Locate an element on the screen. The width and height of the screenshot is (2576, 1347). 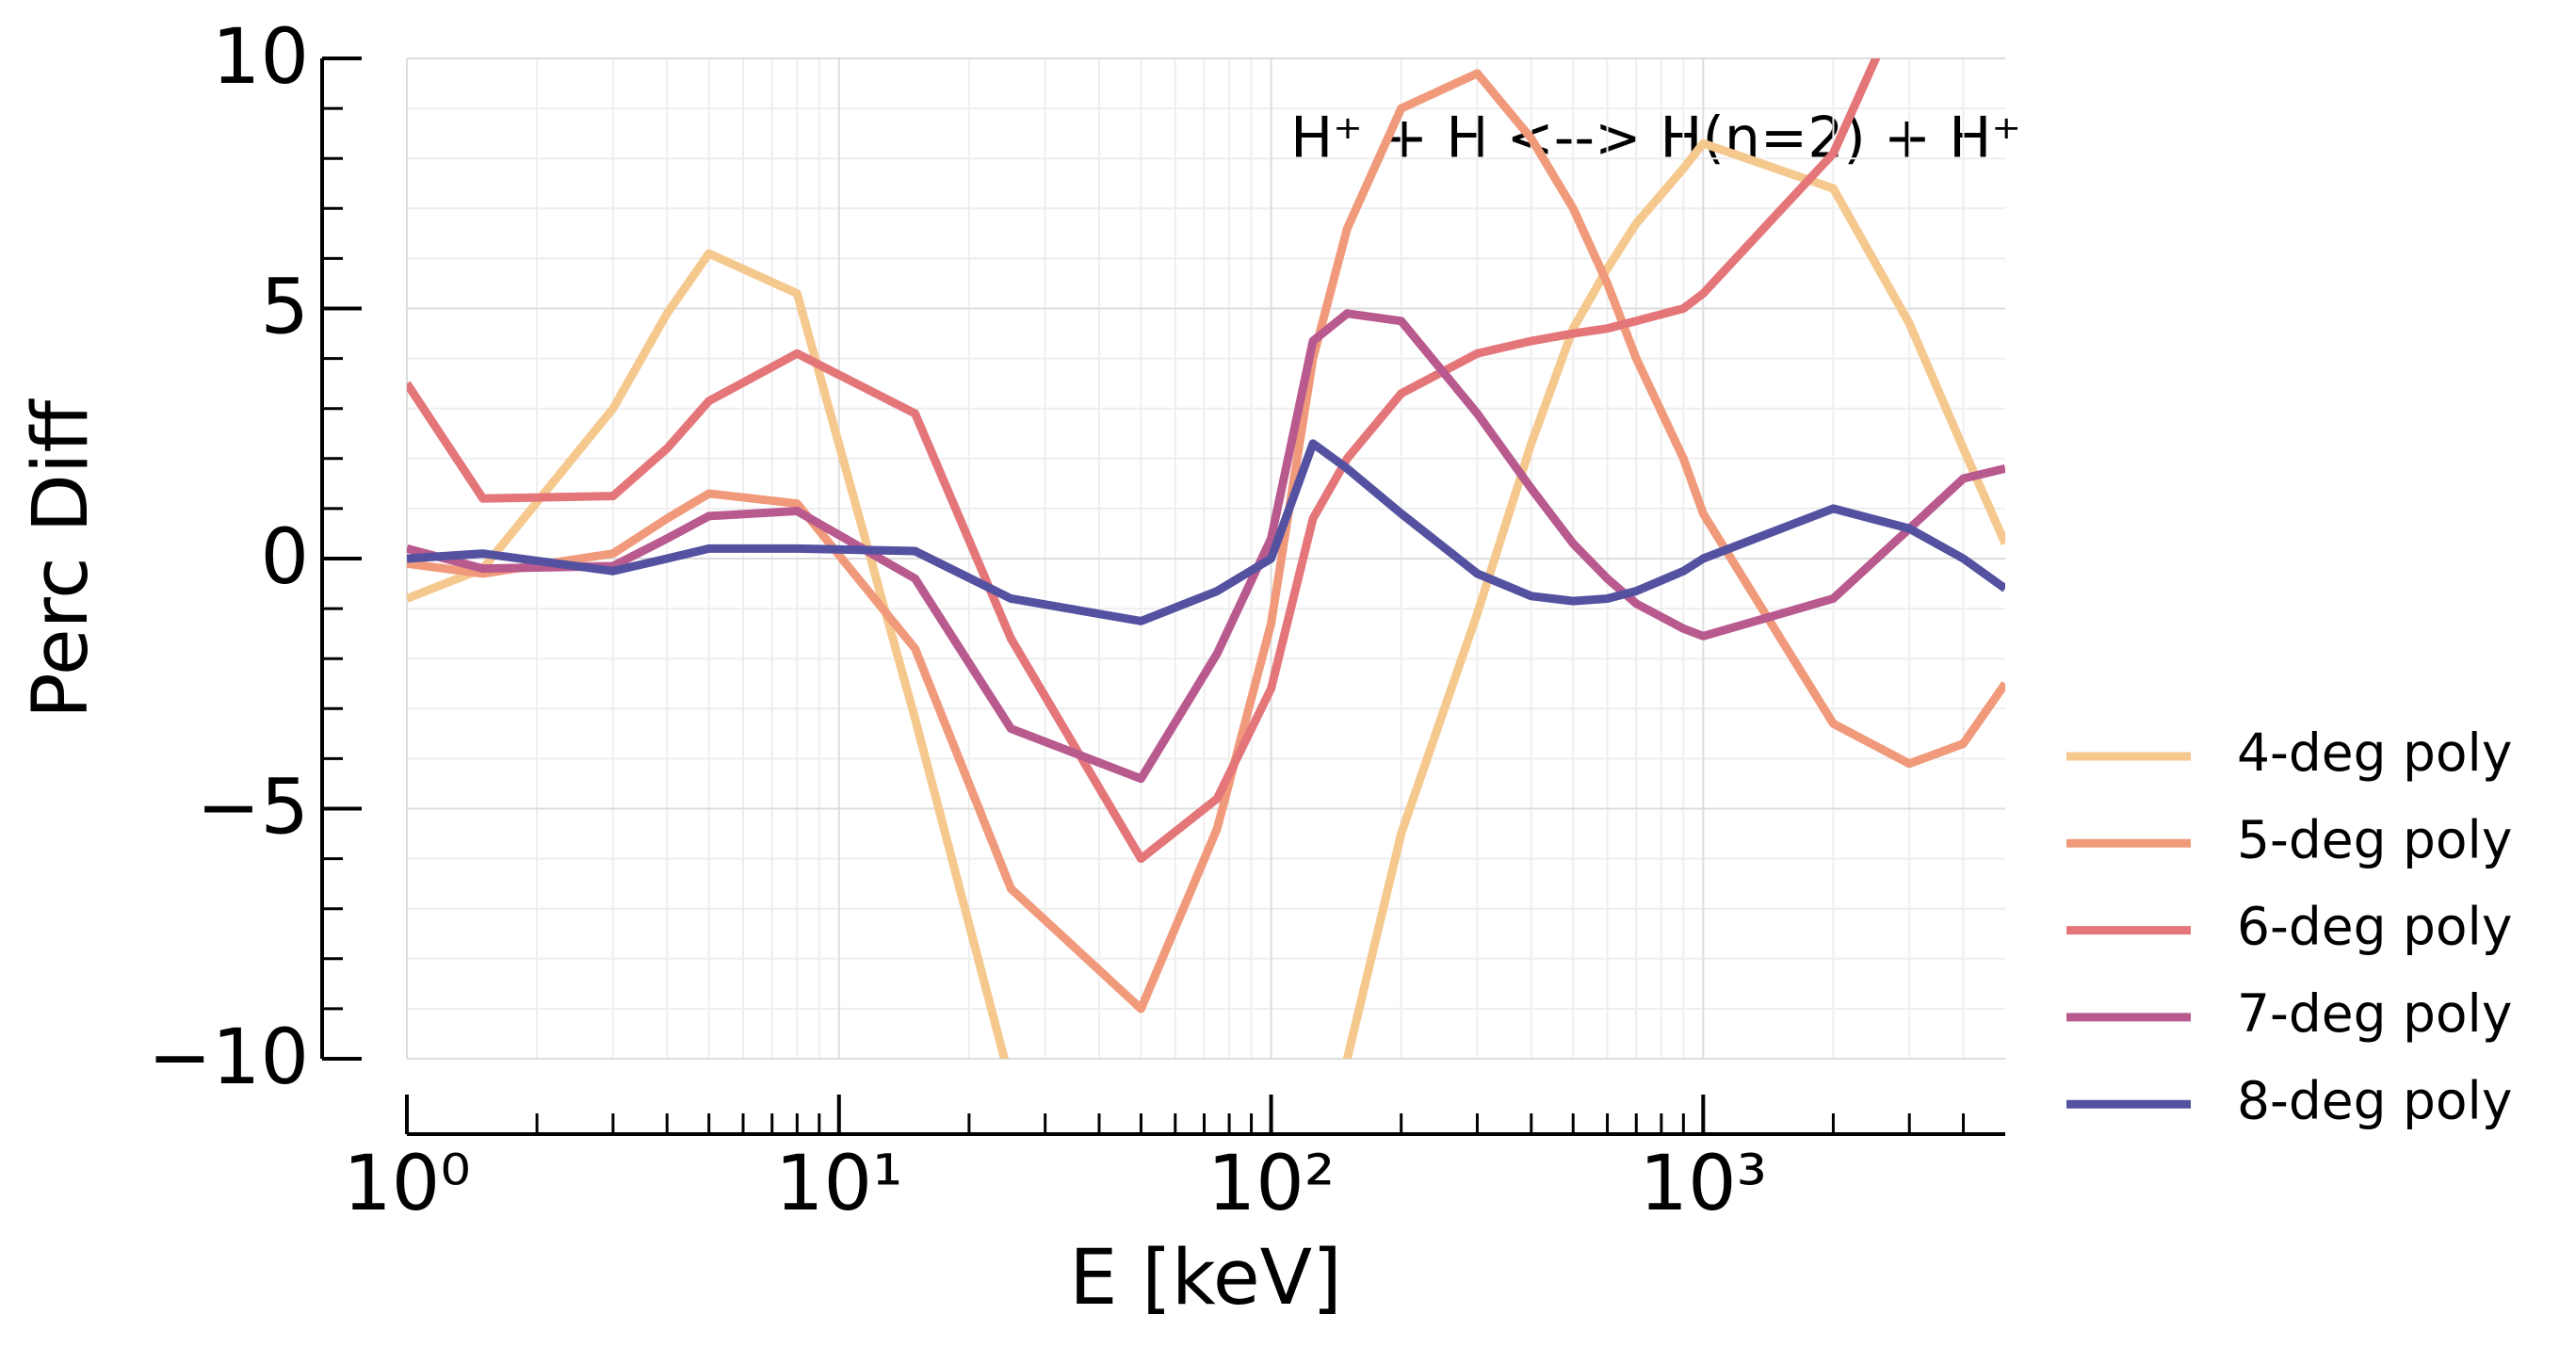
x-tick-label: 10³ is located at coordinates (1704, 1184).